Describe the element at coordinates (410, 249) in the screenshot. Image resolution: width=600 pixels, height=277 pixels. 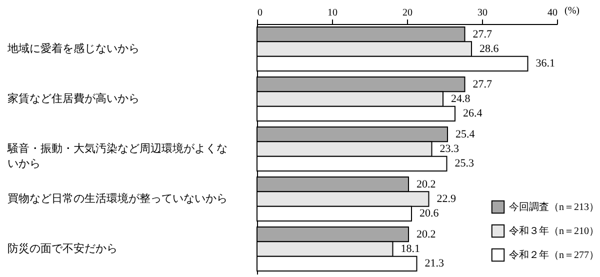
I see `data-label: 18.1` at that location.